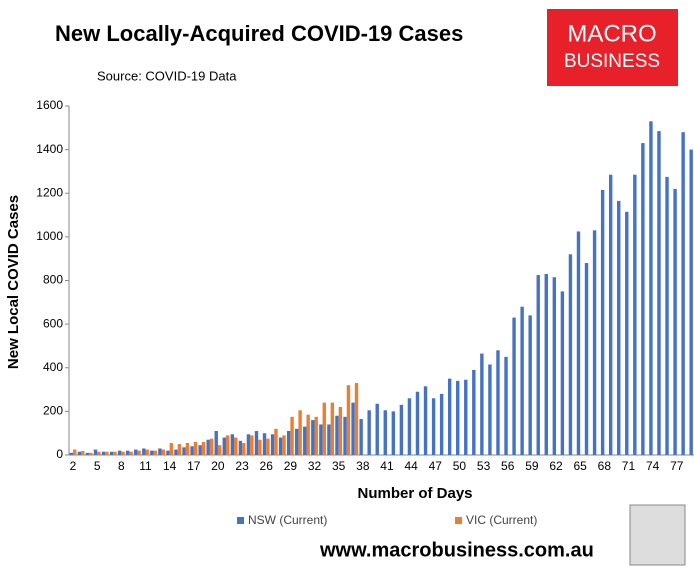 The width and height of the screenshot is (694, 571). What do you see at coordinates (508, 466) in the screenshot?
I see `x-tick-label: 56` at bounding box center [508, 466].